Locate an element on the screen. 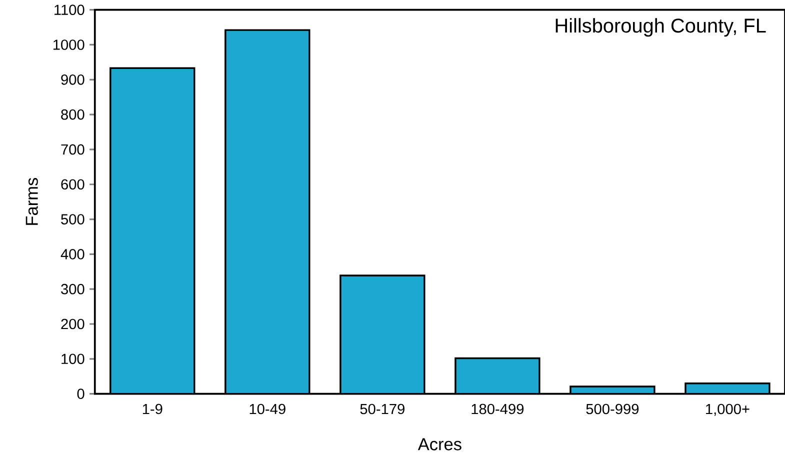 The width and height of the screenshot is (785, 472). y-tick-label: 200 is located at coordinates (72, 324).